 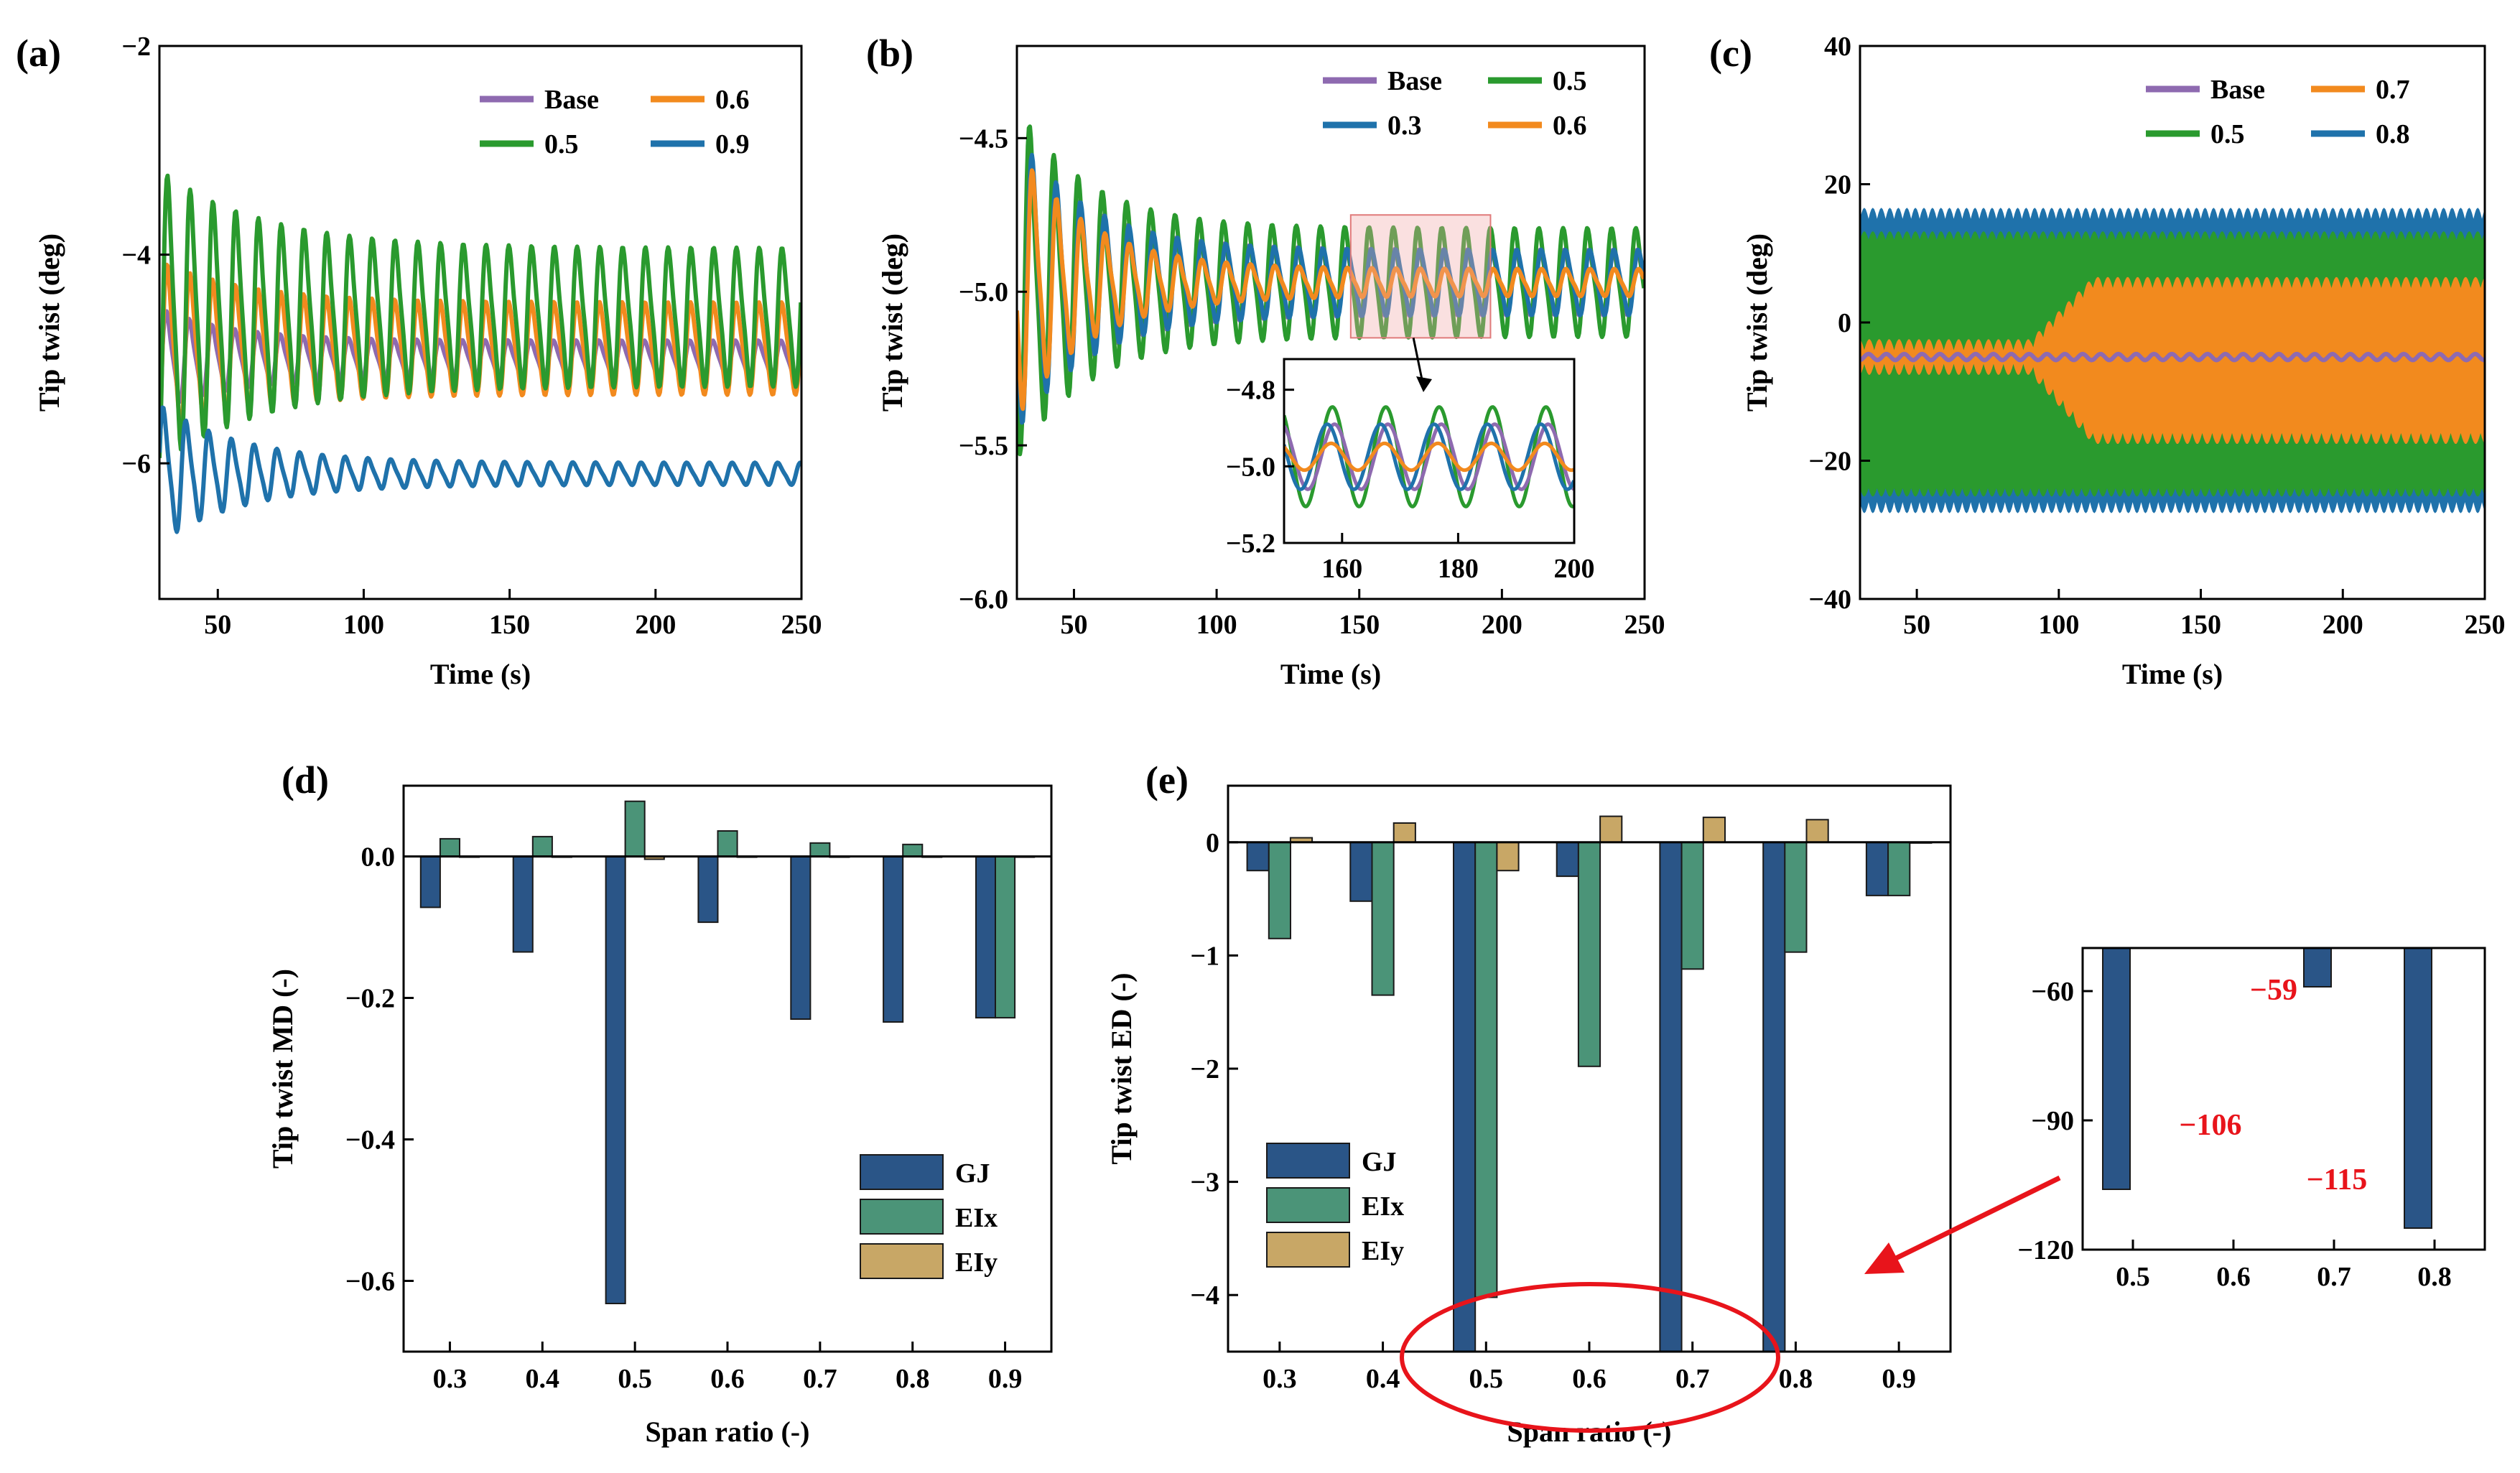 I want to click on legend-label-0.9: 0.9, so click(x=732, y=144).